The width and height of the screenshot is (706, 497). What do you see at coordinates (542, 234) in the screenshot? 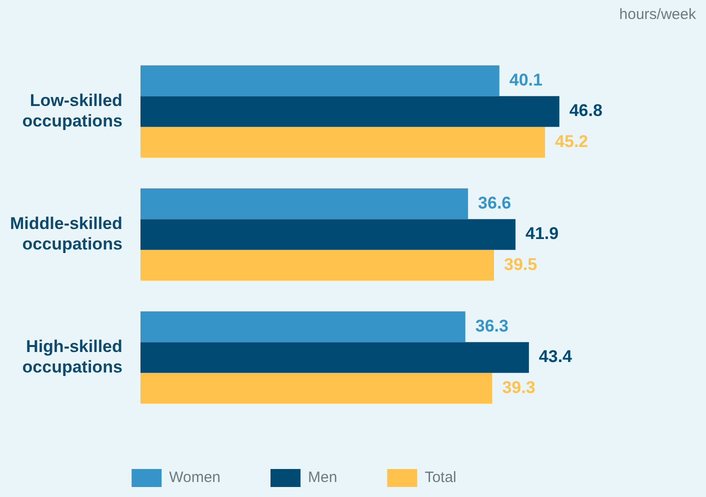
I see `data-label: 41.9` at bounding box center [542, 234].